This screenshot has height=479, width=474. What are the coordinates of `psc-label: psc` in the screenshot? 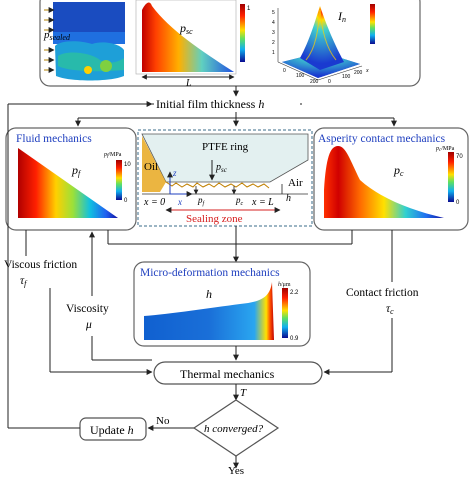 It's located at (186, 28).